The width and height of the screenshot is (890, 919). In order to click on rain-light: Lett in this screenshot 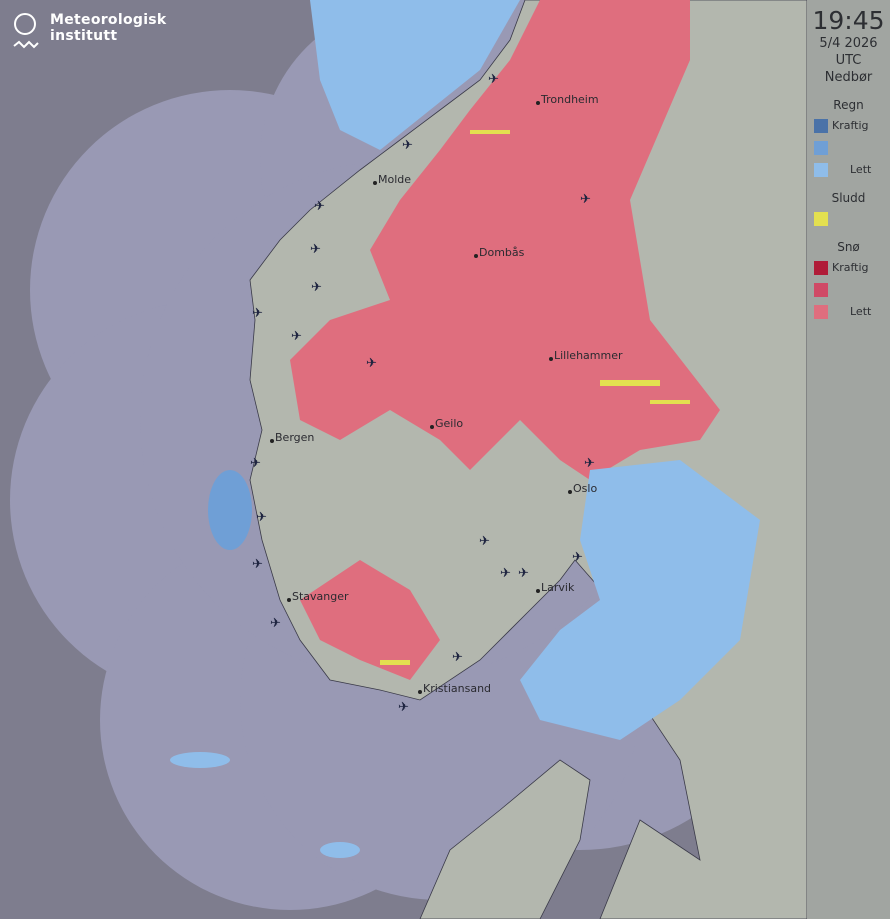, I will do `click(852, 169)`.